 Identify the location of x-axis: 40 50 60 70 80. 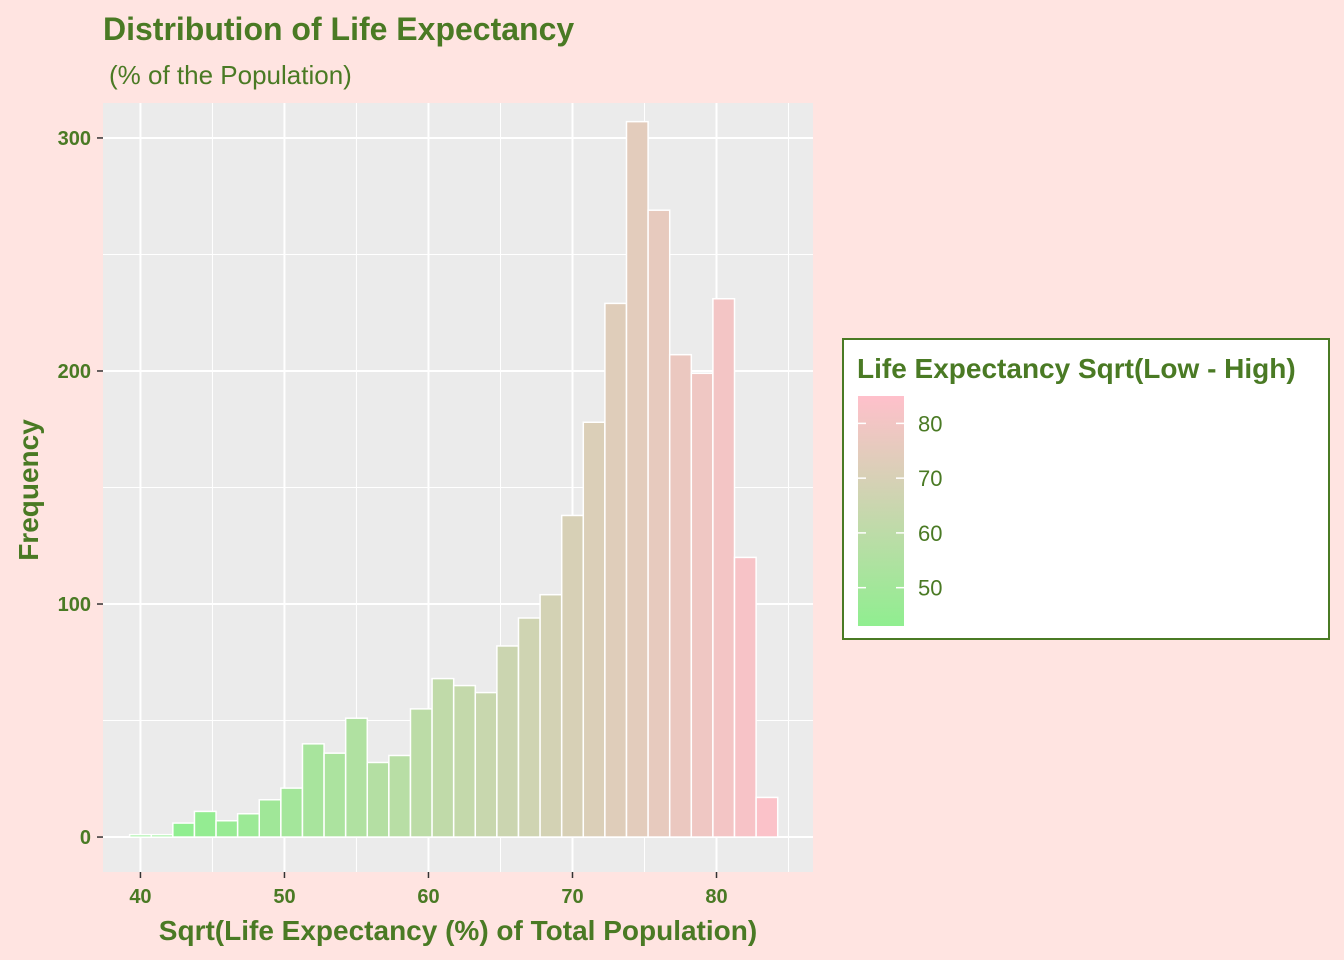
(428, 890).